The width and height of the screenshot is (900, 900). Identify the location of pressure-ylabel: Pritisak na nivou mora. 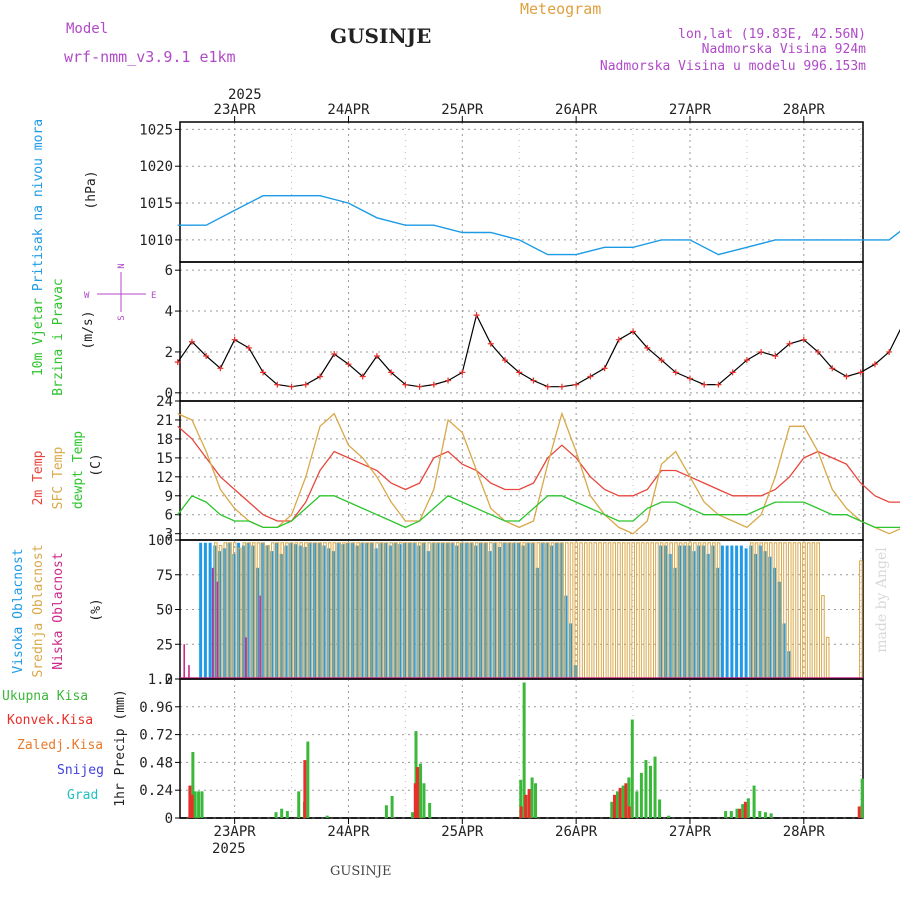
(38, 205).